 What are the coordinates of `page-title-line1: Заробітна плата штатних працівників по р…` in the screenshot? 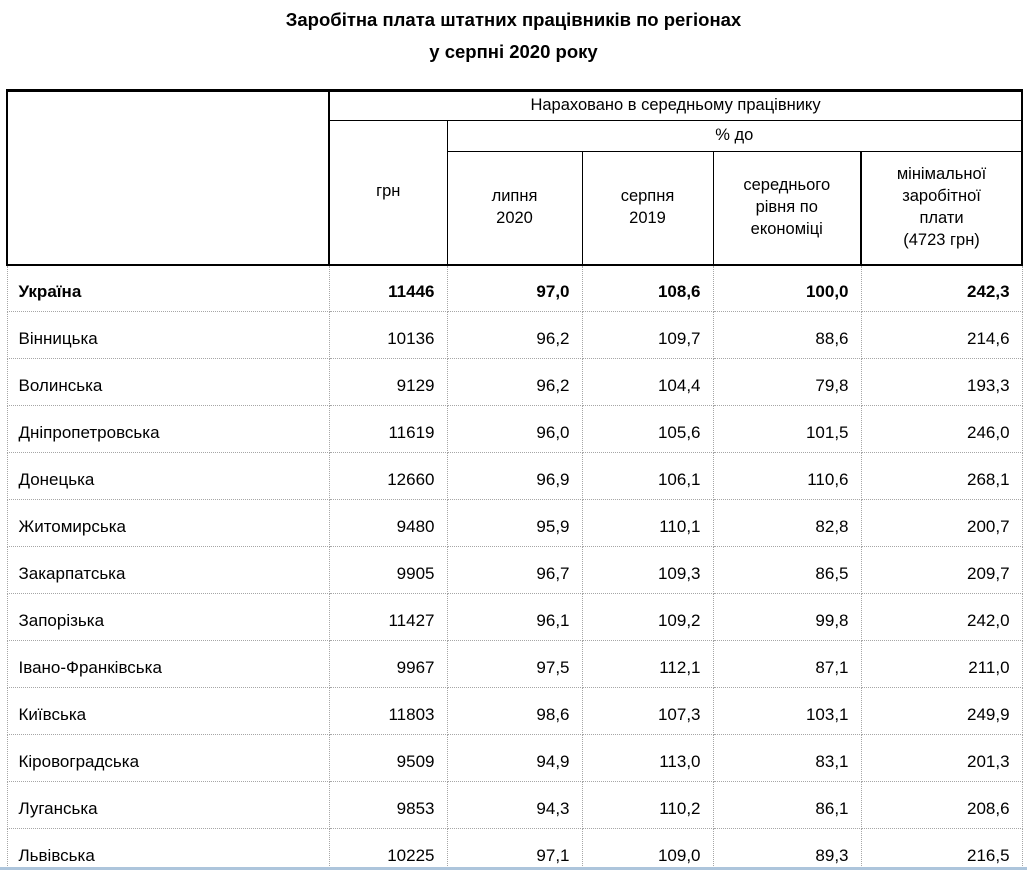 It's located at (513, 19).